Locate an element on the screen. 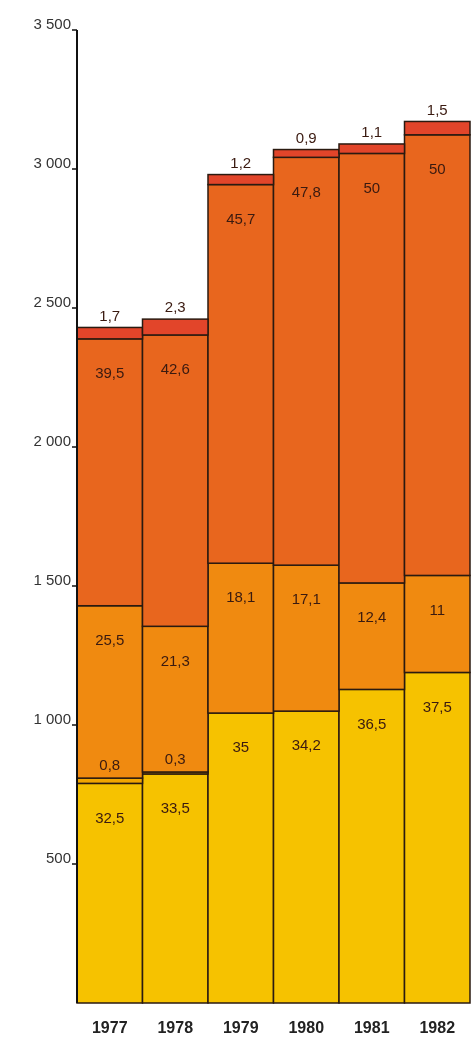  annotation: 17,1 is located at coordinates (306, 599).